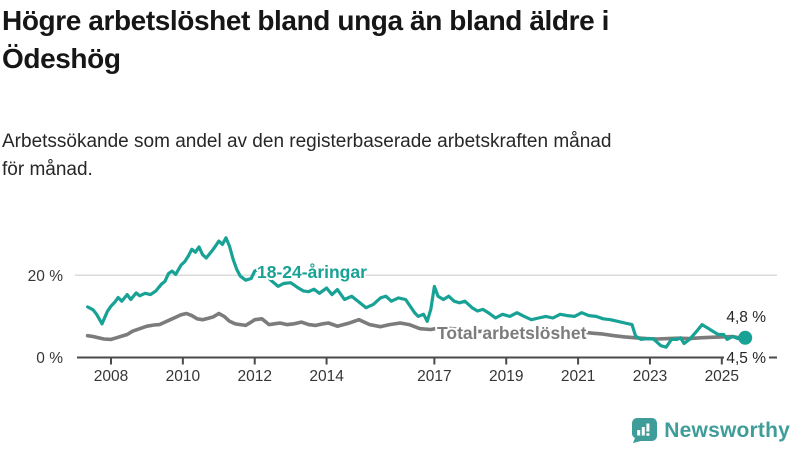 The width and height of the screenshot is (800, 450). Describe the element at coordinates (650, 376) in the screenshot. I see `x-tick-label: 2023` at that location.